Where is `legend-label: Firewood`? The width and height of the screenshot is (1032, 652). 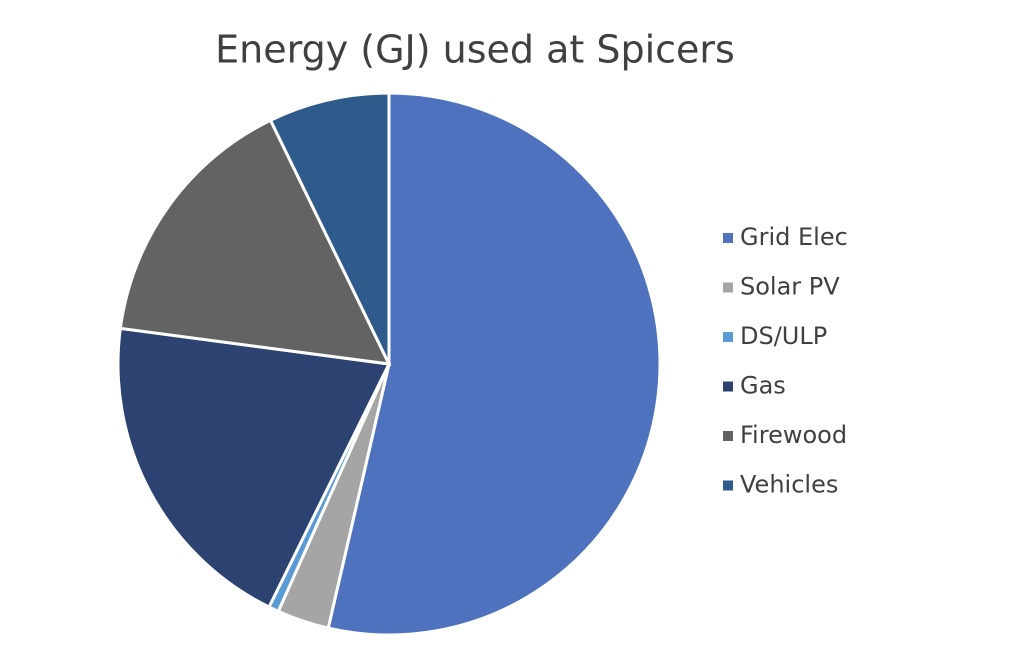
legend-label: Firewood is located at coordinates (793, 435).